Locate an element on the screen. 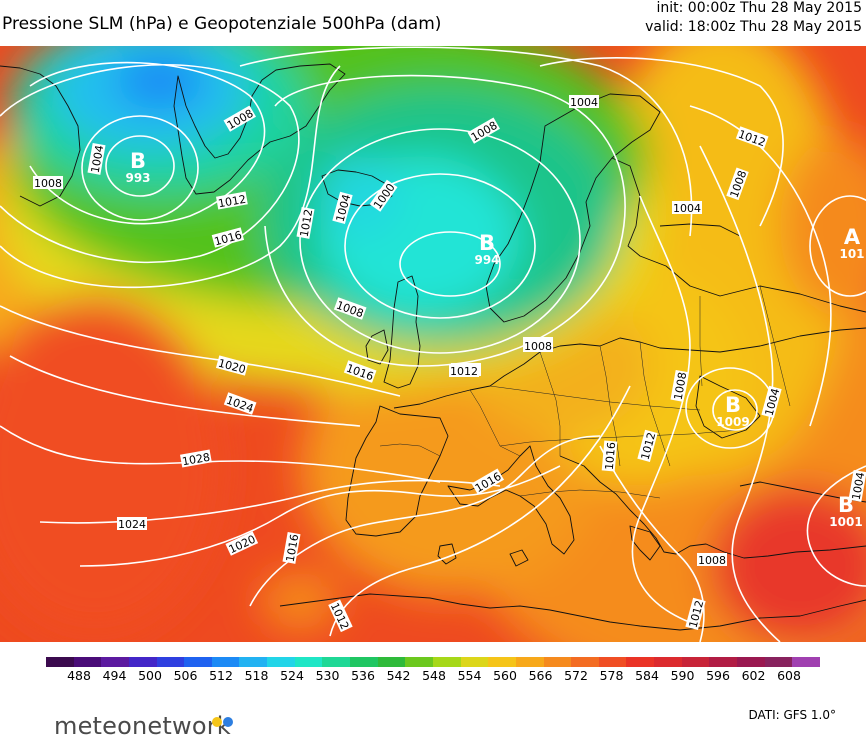 The height and width of the screenshot is (740, 866). legend-tick: 524 is located at coordinates (292, 675).